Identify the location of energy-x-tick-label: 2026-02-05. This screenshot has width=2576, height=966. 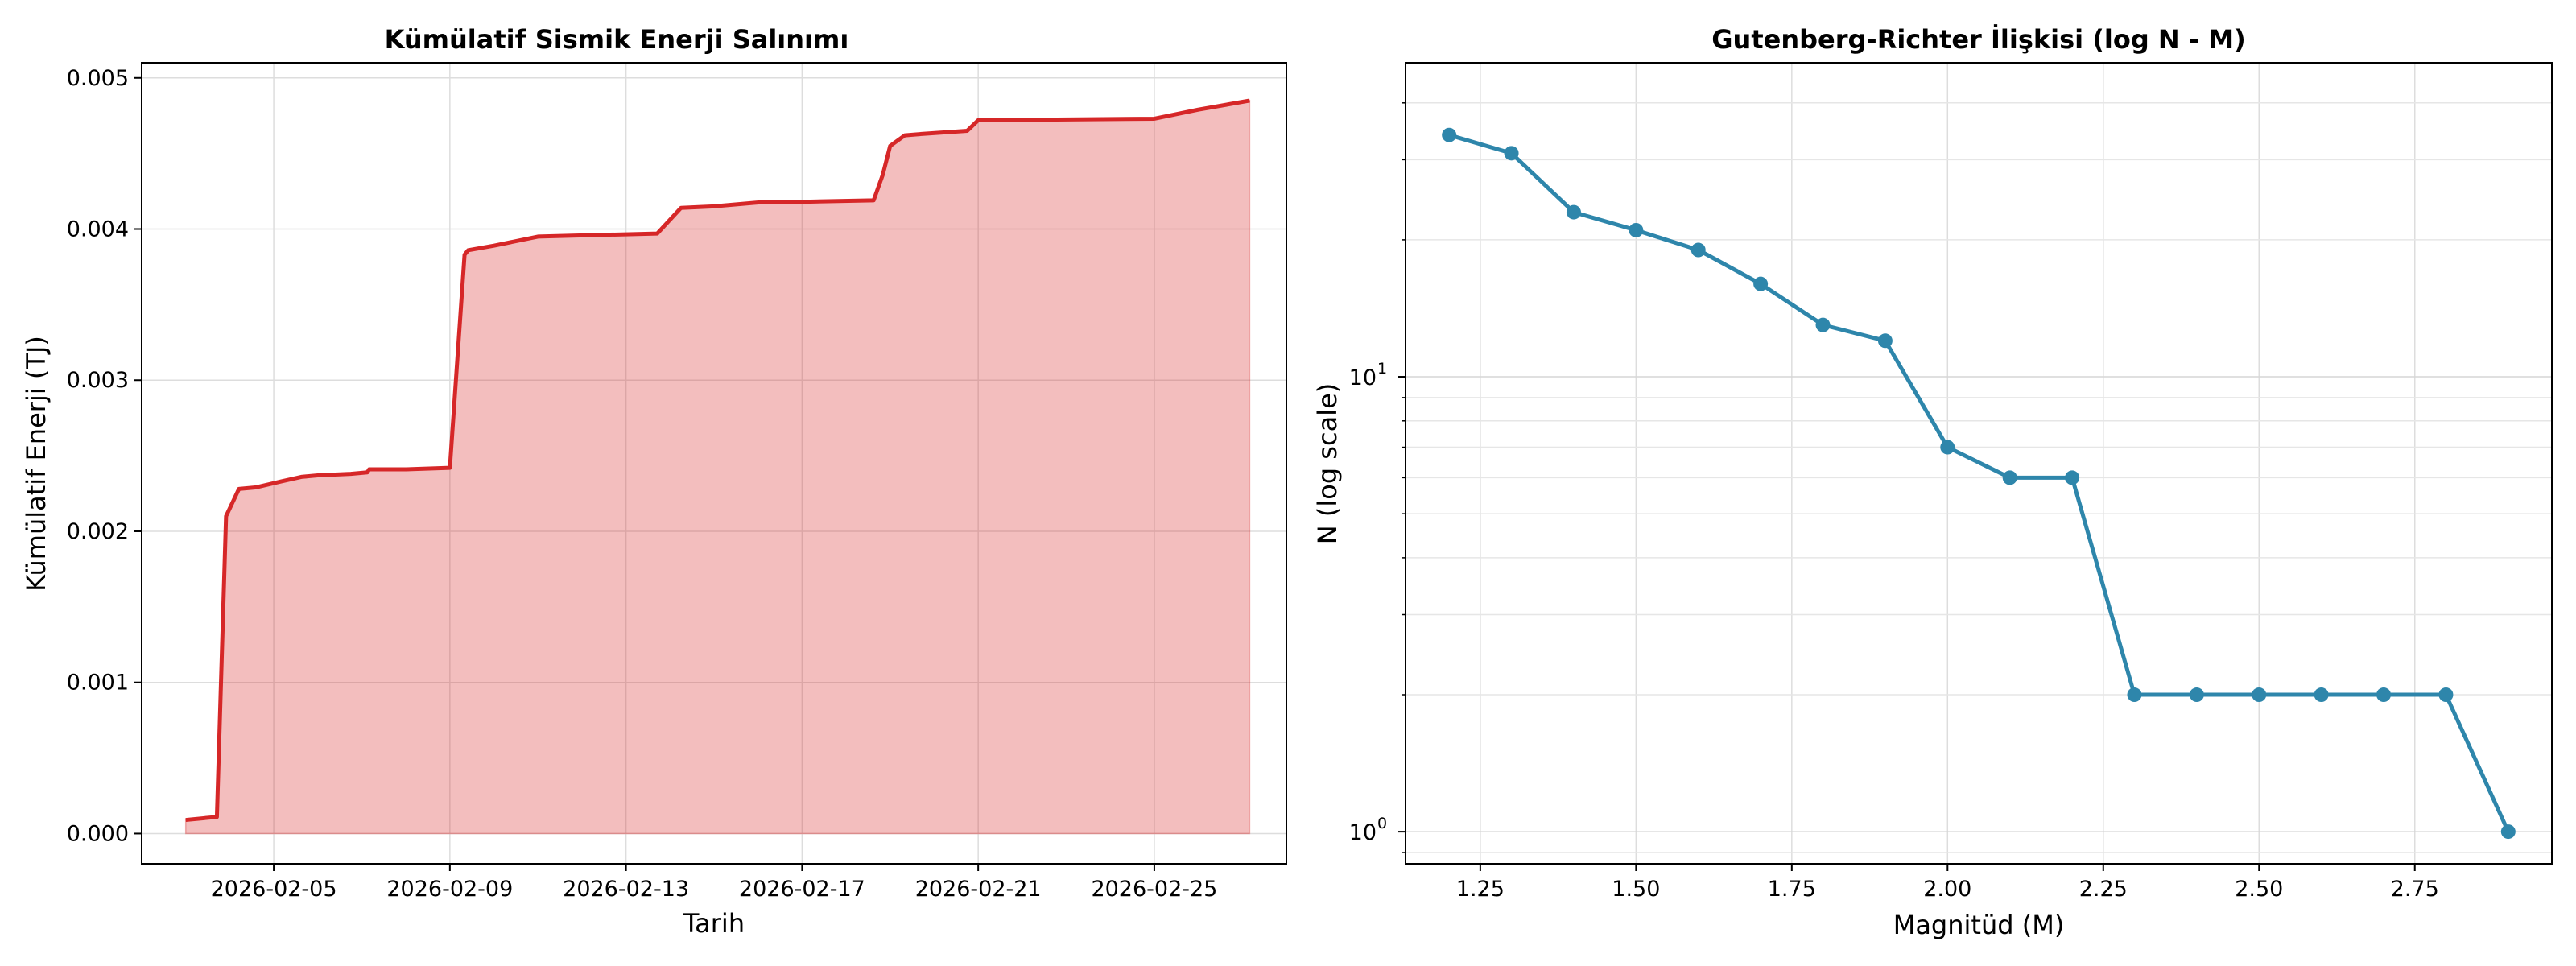
(274, 889).